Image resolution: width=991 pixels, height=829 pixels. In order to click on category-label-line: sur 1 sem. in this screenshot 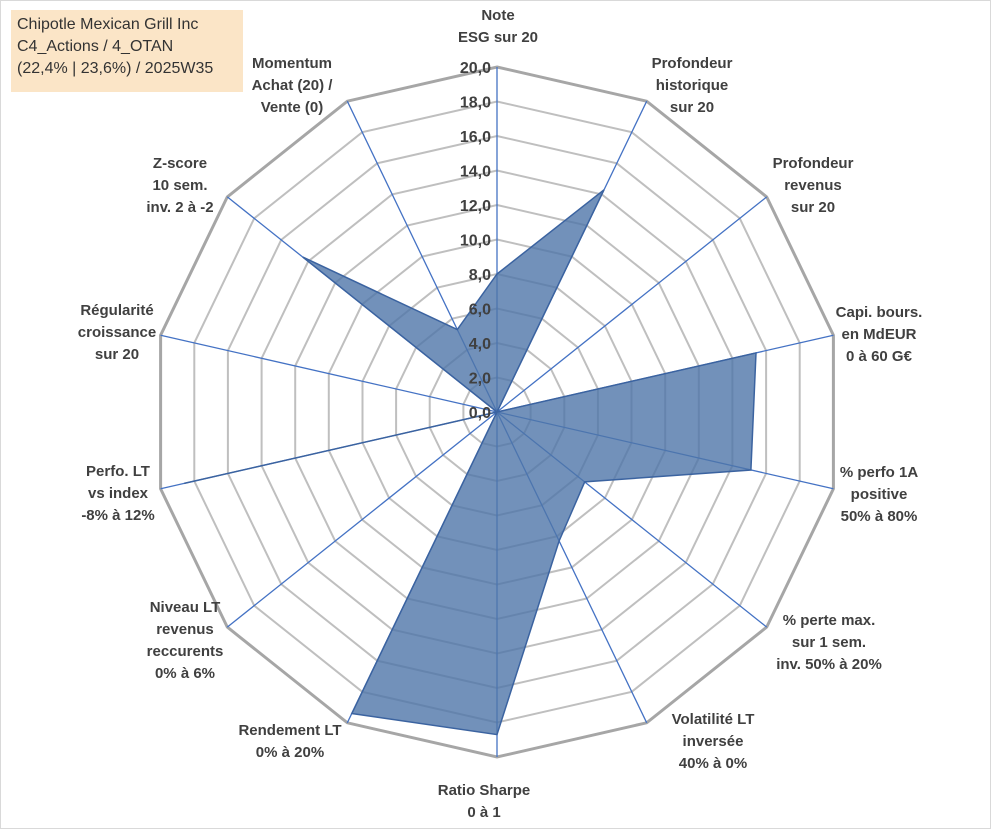, I will do `click(829, 642)`.